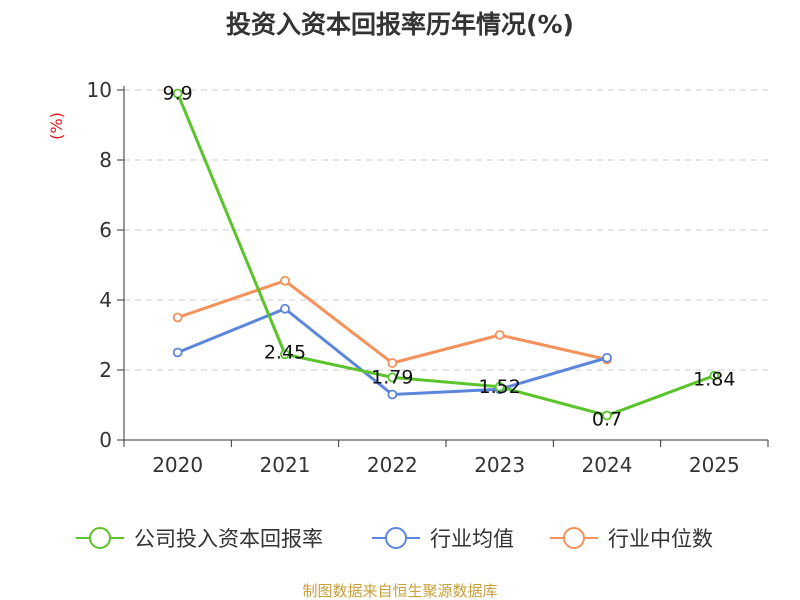 The image size is (800, 600). Describe the element at coordinates (607, 465) in the screenshot. I see `x-tick-label: 2024` at that location.